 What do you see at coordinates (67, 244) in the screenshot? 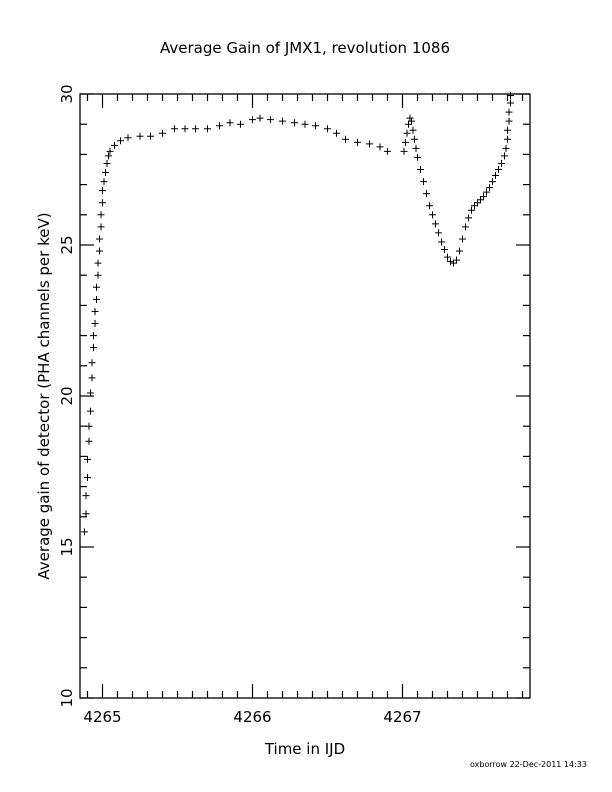
I see `y-tick-label: 25` at bounding box center [67, 244].